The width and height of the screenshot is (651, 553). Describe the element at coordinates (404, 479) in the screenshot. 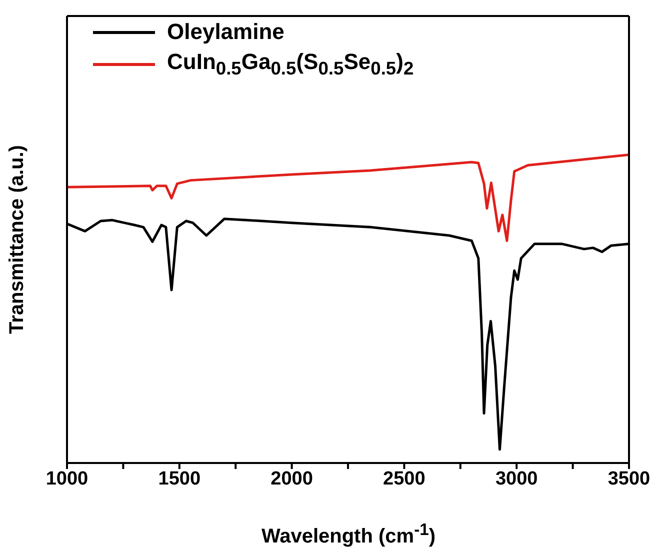

I see `x-tick-label: 2500` at that location.